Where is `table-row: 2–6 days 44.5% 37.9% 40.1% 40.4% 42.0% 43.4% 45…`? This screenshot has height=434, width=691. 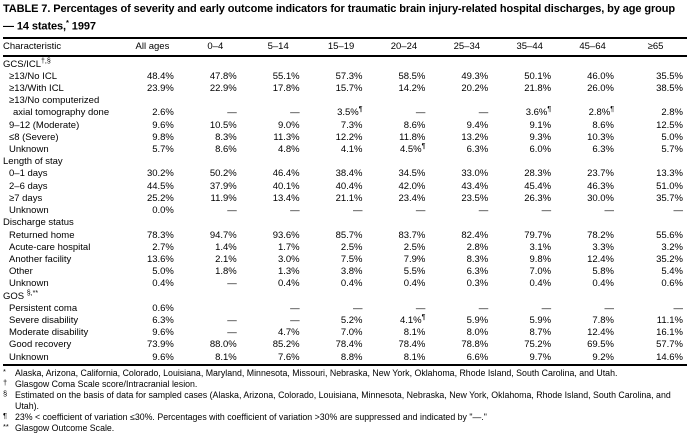
table-row: 2–6 days 44.5% 37.9% 40.1% 40.4% 42.0% 43.4% 45… is located at coordinates (345, 187).